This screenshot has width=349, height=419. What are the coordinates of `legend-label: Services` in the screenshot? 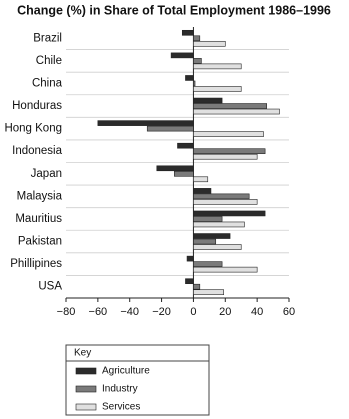 It's located at (121, 407).